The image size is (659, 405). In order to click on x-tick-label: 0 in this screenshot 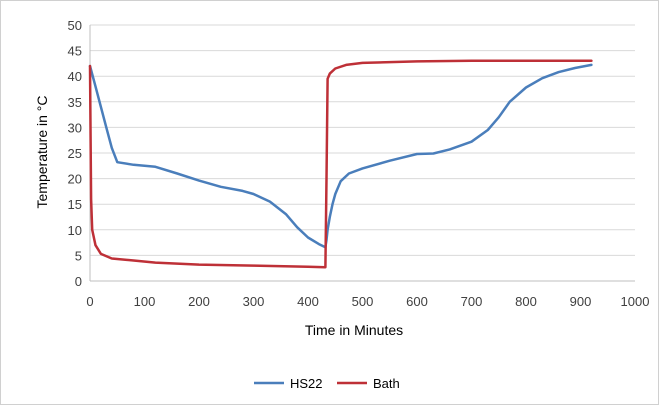, I will do `click(89, 301)`.